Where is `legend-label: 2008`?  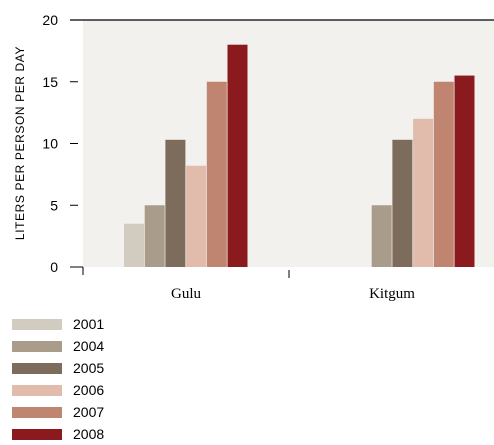
legend-label: 2008 is located at coordinates (89, 434).